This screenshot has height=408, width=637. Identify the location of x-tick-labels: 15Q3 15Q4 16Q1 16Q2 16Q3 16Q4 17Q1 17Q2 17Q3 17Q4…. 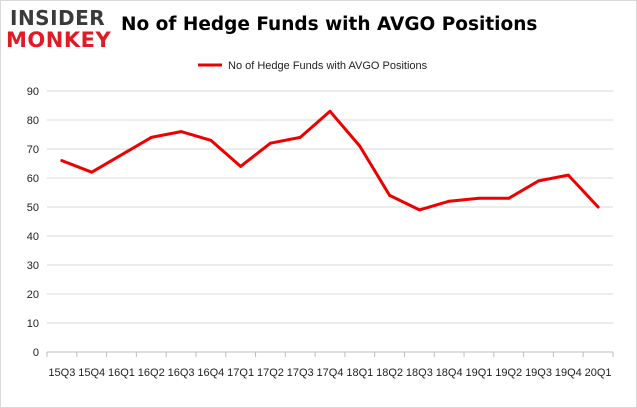
(329, 373).